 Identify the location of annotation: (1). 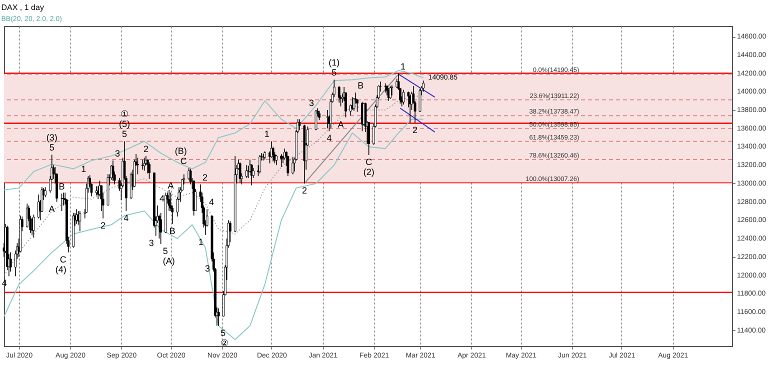
(334, 63).